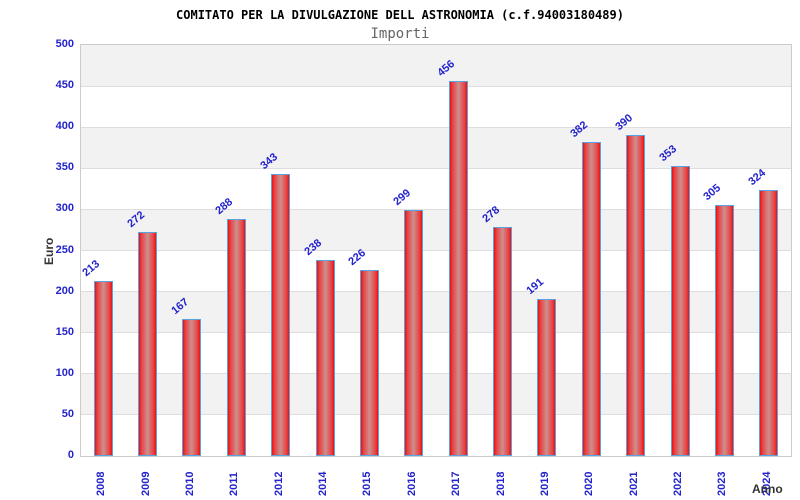  Describe the element at coordinates (402, 198) in the screenshot. I see `bar-value-label: 299` at that location.